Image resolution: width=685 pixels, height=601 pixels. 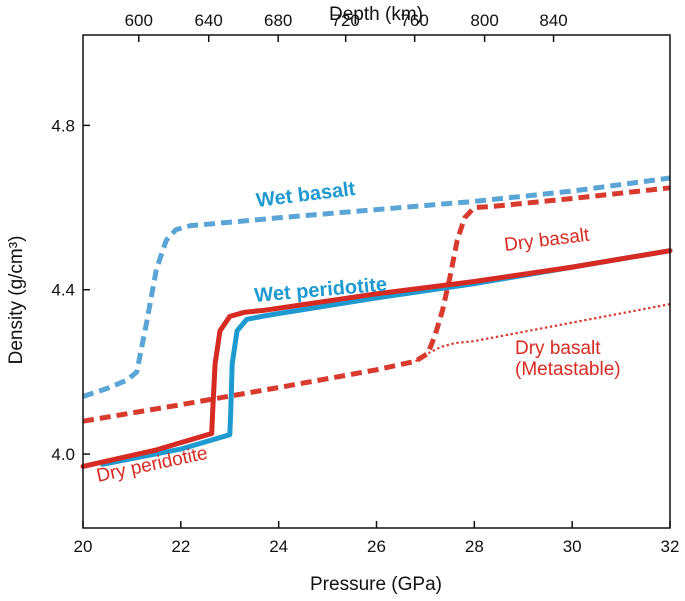 I want to click on top-tick-label: 600, so click(x=139, y=20).